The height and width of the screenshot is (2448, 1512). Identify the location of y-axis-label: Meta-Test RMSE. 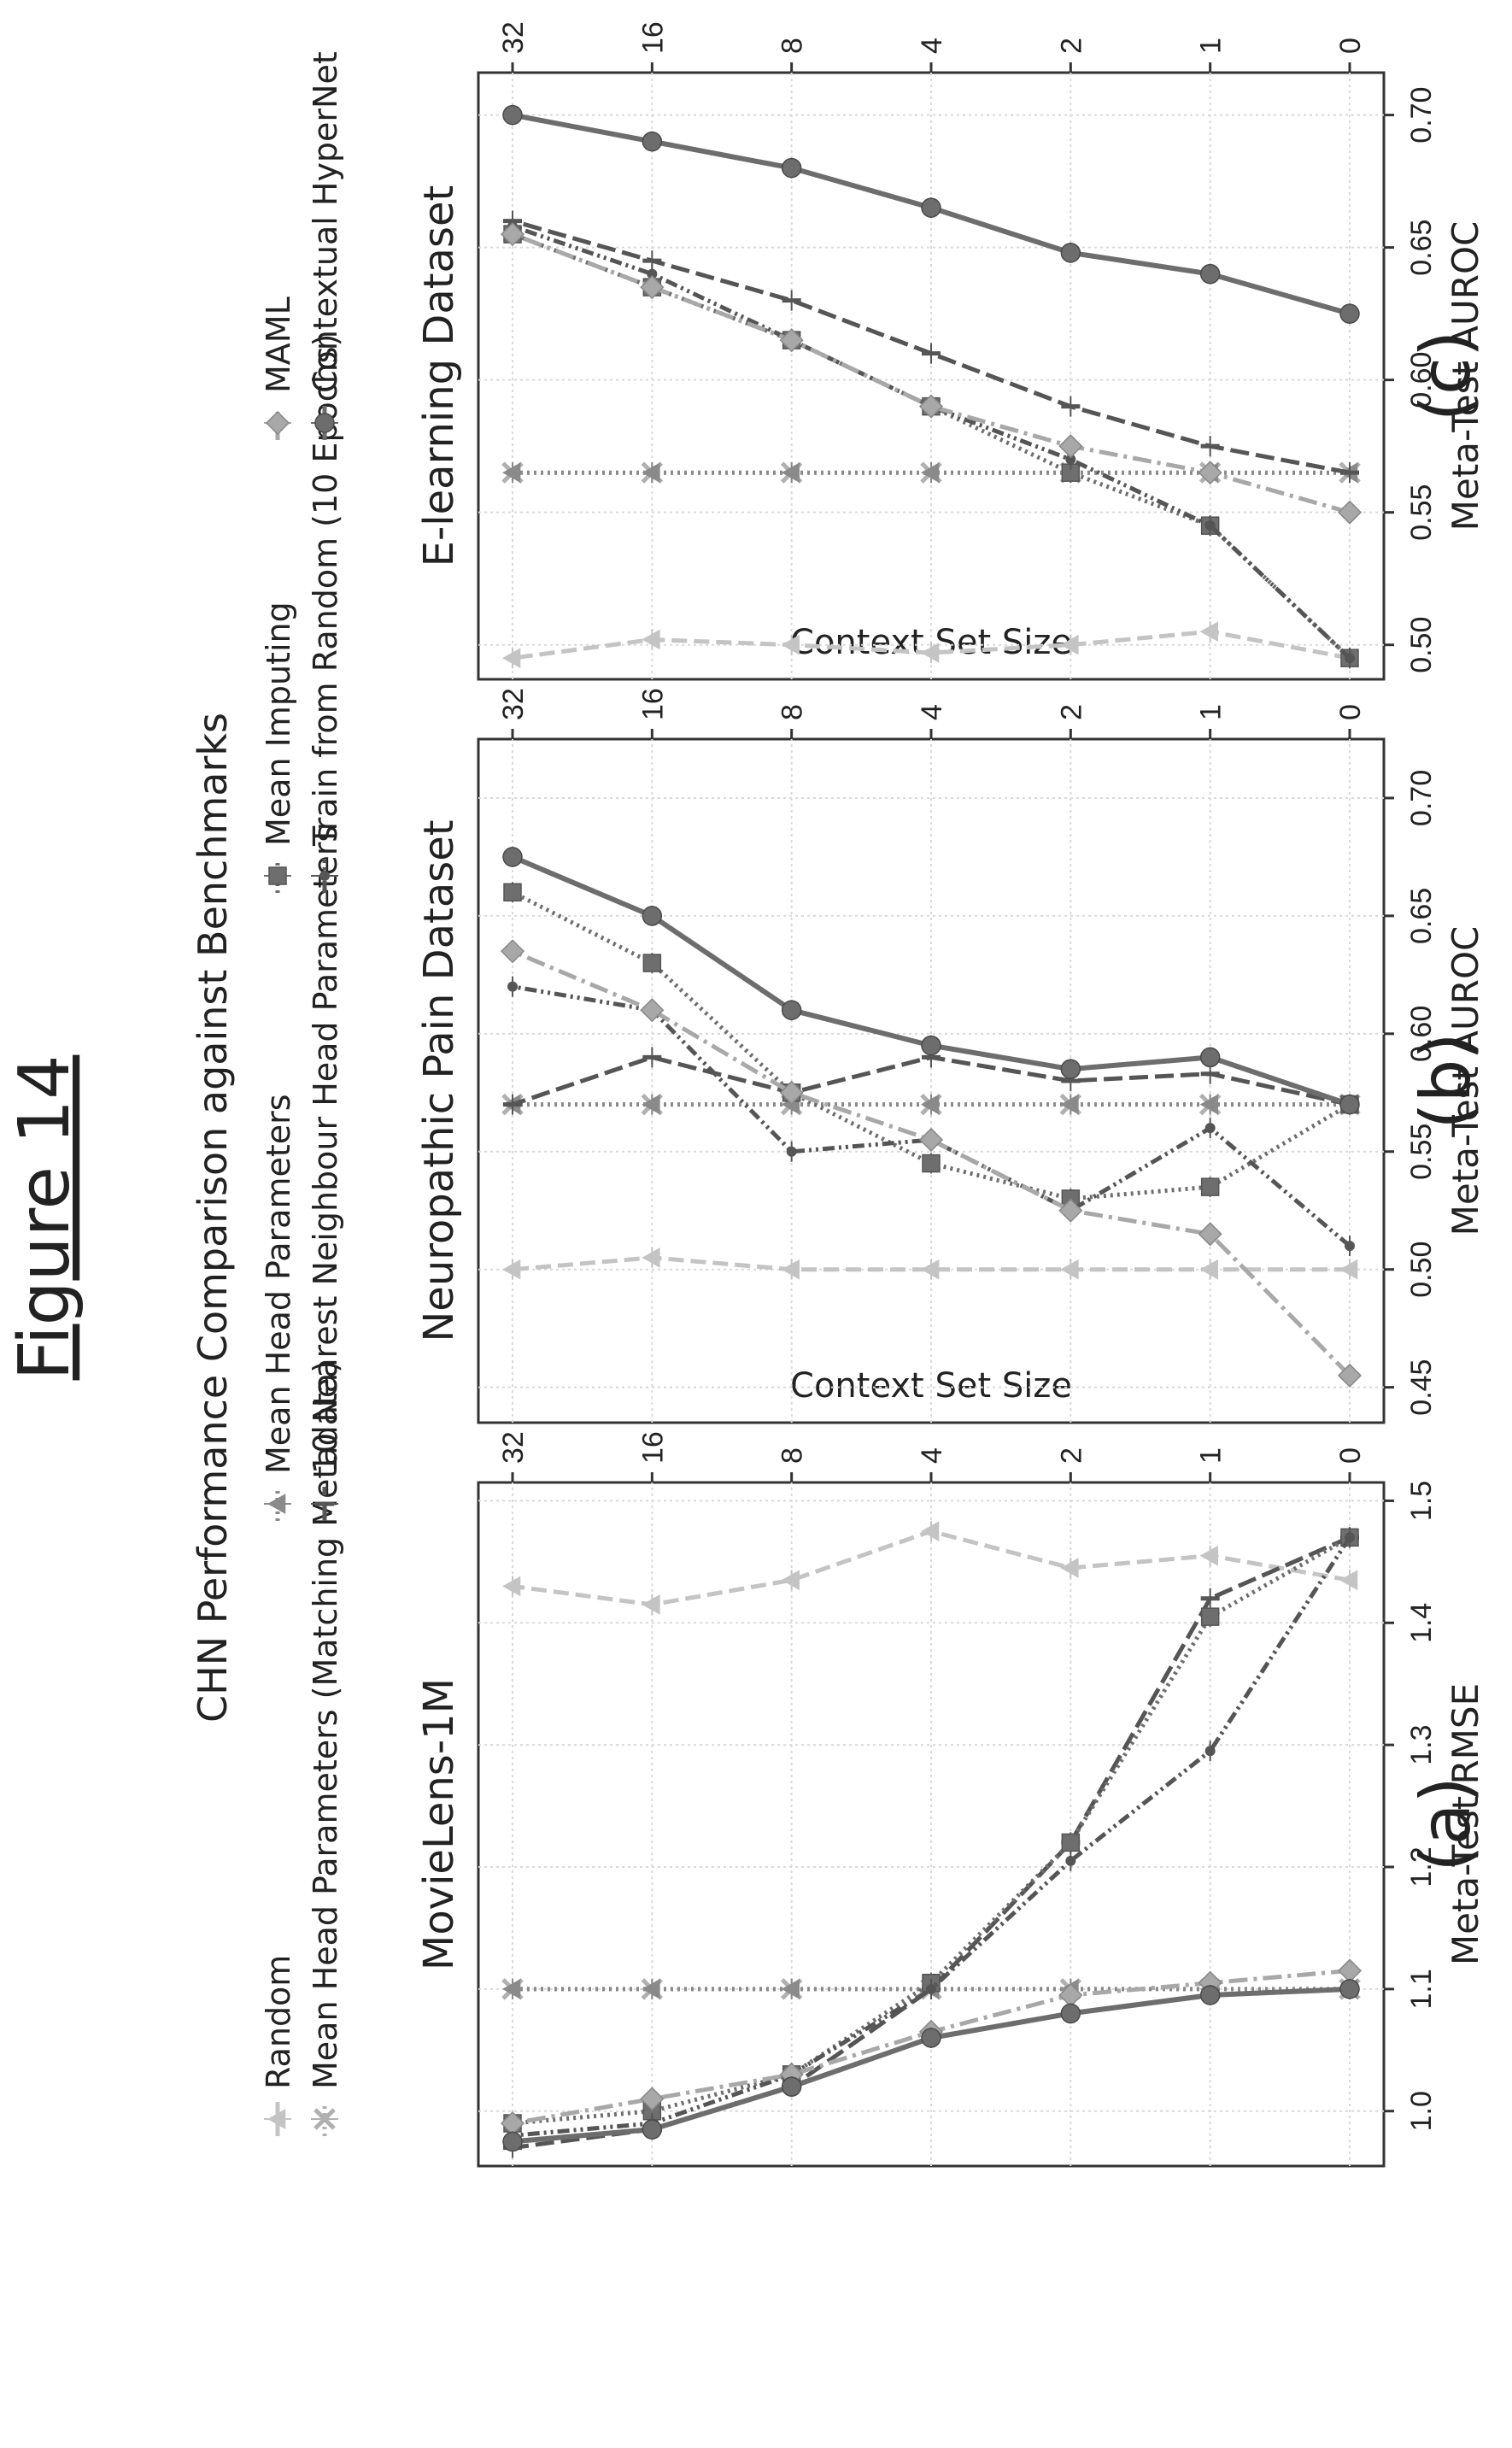
(1465, 1824).